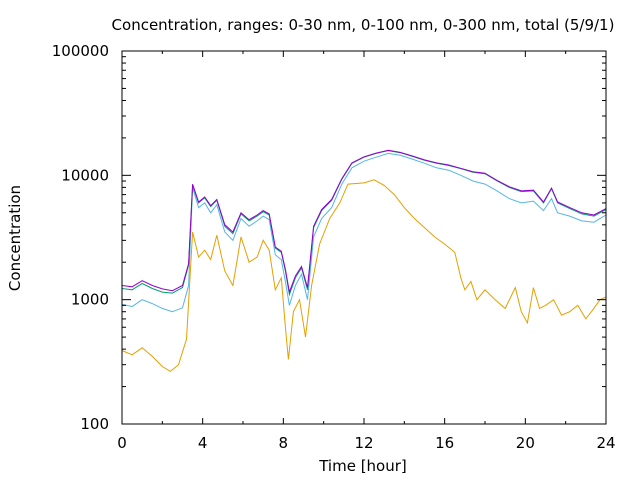 The height and width of the screenshot is (480, 640). Describe the element at coordinates (94, 424) in the screenshot. I see `y-tick-label: 100` at that location.